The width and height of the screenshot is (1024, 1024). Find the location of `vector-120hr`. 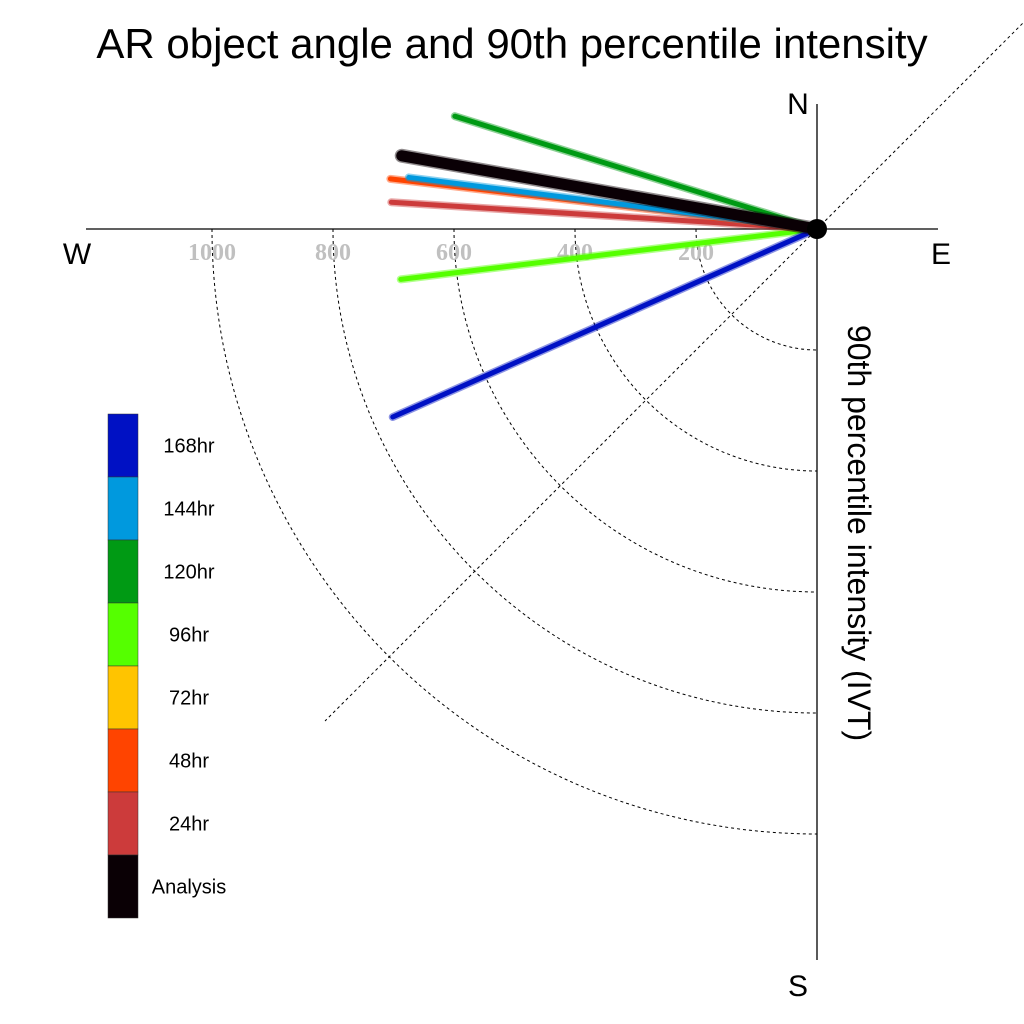

vector-120hr is located at coordinates (636, 172).